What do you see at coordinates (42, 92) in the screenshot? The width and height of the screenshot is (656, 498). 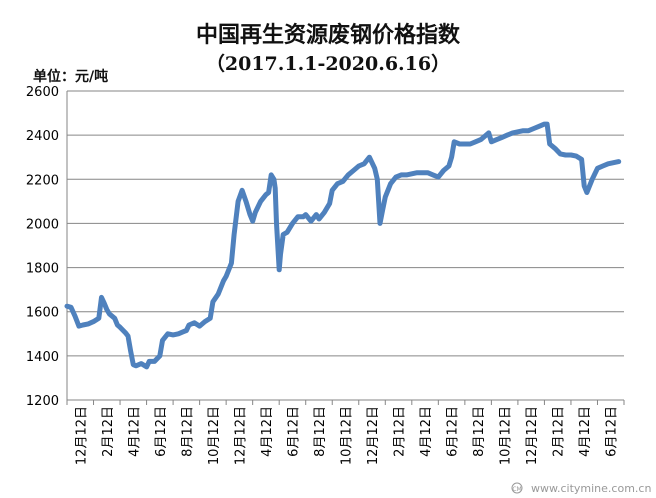 I see `y-tick-label: 2600` at bounding box center [42, 92].